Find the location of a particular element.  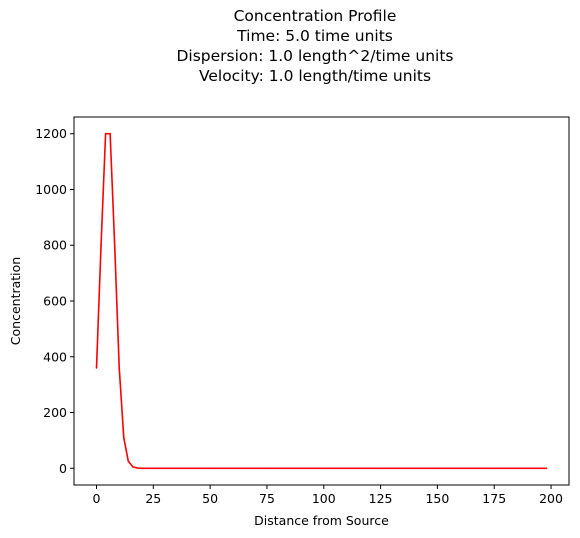

x-tick-label: 75 is located at coordinates (267, 498).